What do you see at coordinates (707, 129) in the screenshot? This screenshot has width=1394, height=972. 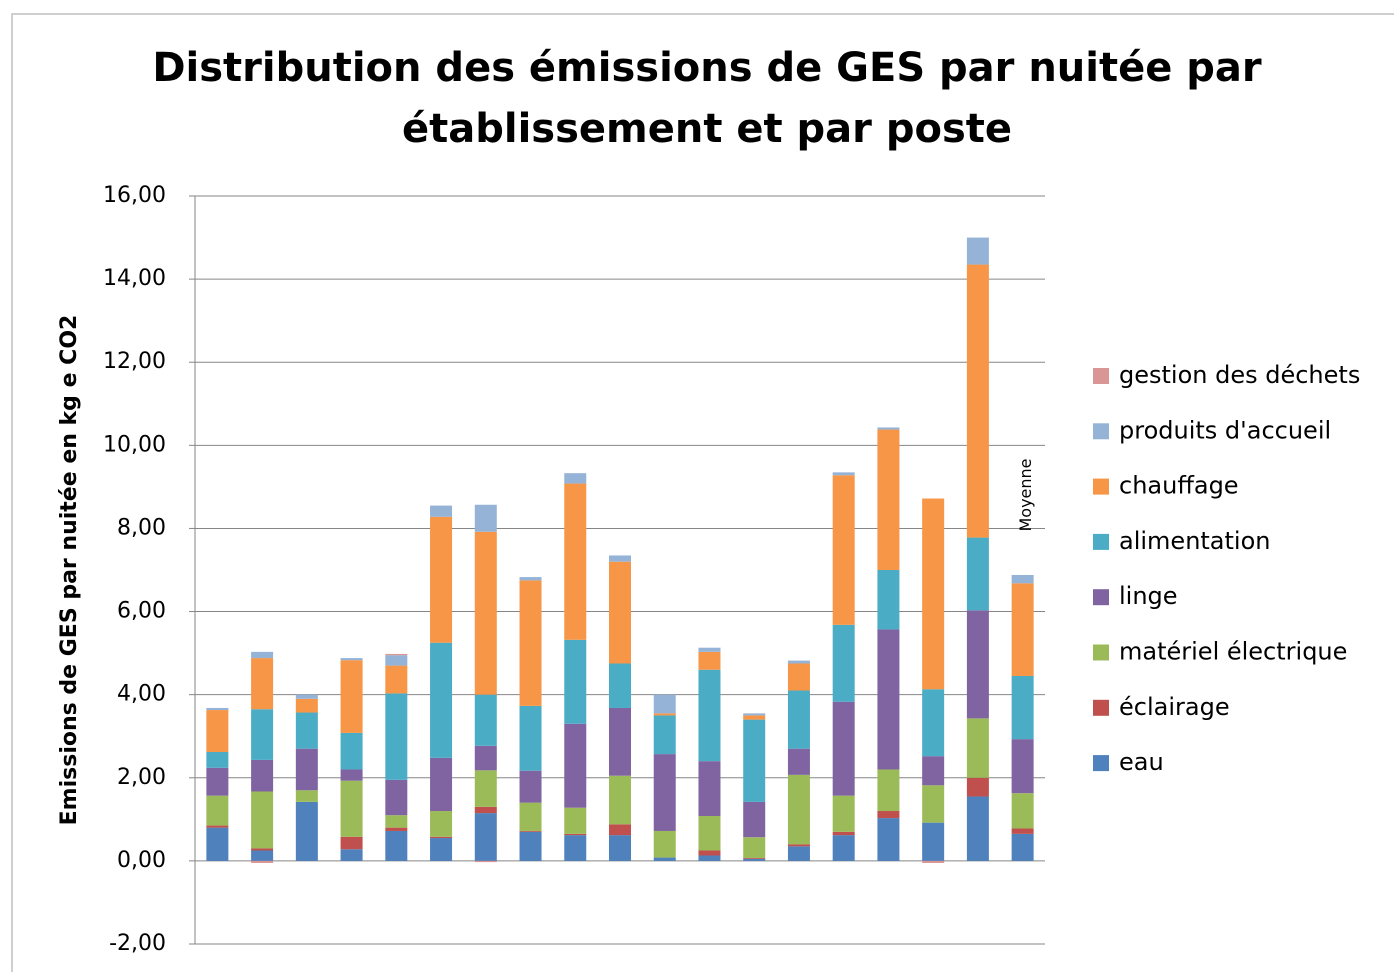 I see `chart-title: établissement et par poste` at bounding box center [707, 129].